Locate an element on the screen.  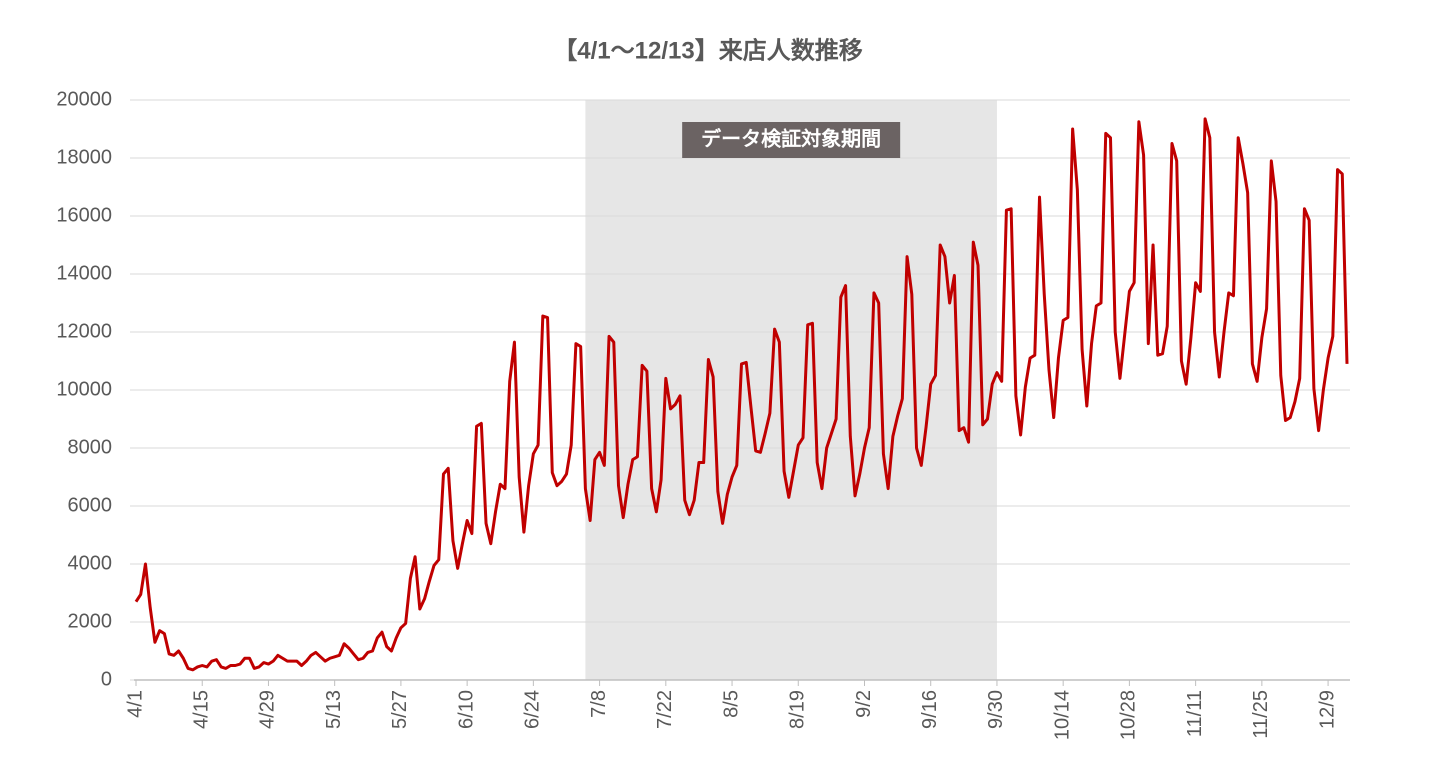
x-tick-label: 4/15 is located at coordinates (202, 709).